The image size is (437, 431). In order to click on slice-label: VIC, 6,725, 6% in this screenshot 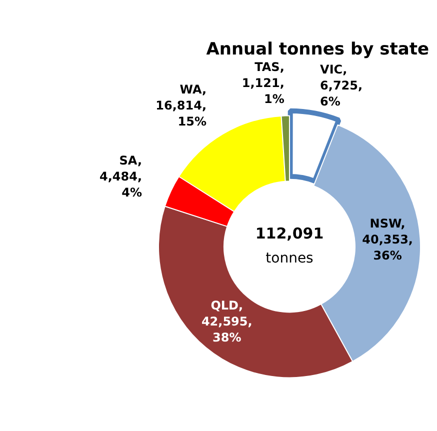, I will do `click(341, 85)`.